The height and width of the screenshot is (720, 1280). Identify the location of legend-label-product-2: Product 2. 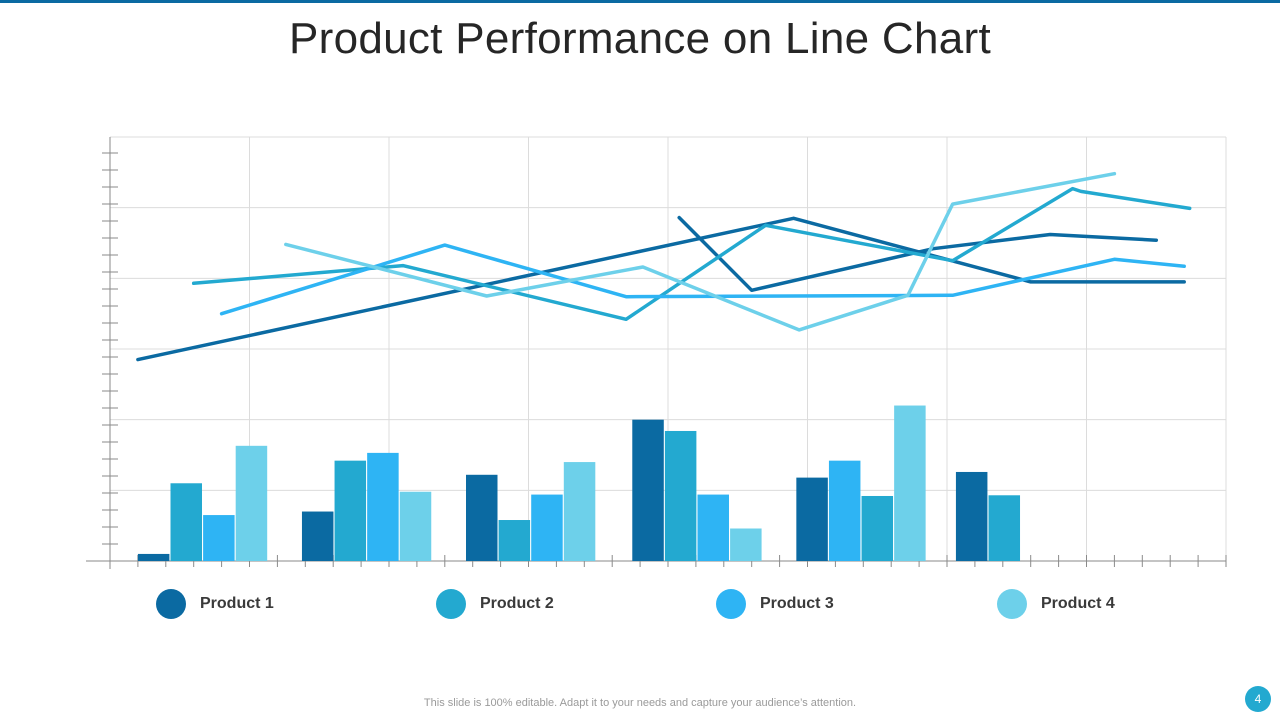
(517, 603).